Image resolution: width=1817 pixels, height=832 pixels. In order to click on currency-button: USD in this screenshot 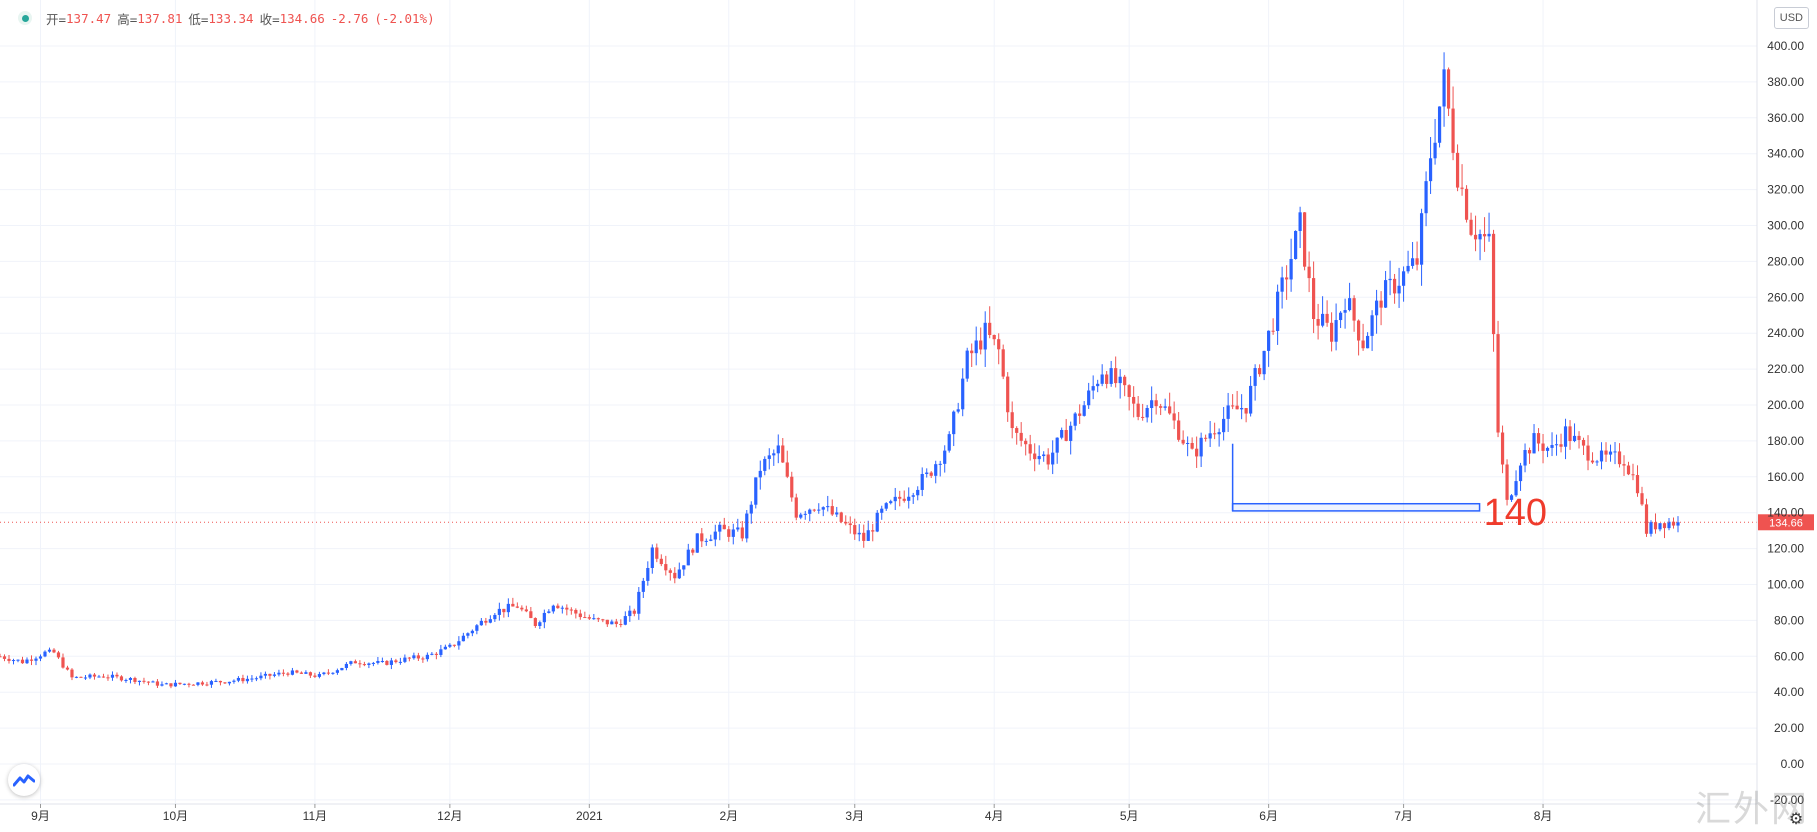, I will do `click(1791, 18)`.